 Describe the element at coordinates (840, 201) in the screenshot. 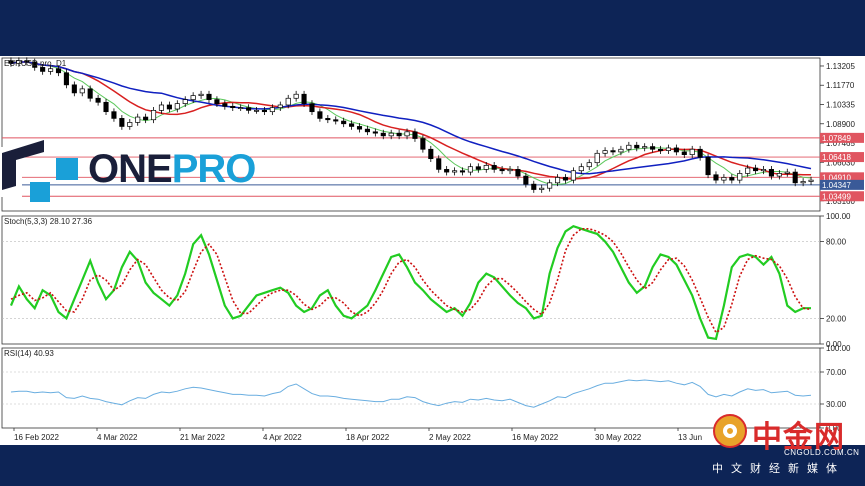

I see `price-tick-label: 1.03160` at that location.